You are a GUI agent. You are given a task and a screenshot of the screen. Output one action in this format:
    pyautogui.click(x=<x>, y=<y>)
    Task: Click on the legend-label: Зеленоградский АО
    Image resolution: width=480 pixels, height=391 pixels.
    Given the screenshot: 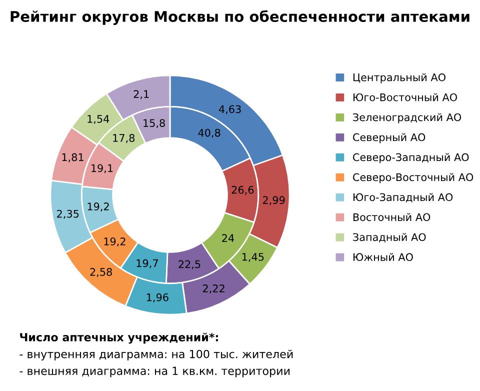 What is the action you would take?
    pyautogui.click(x=407, y=118)
    